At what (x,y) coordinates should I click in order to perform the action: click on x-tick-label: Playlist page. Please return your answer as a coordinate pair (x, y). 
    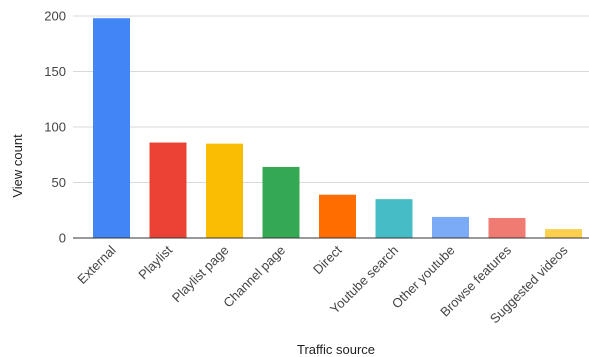
    Looking at the image, I should click on (200, 274).